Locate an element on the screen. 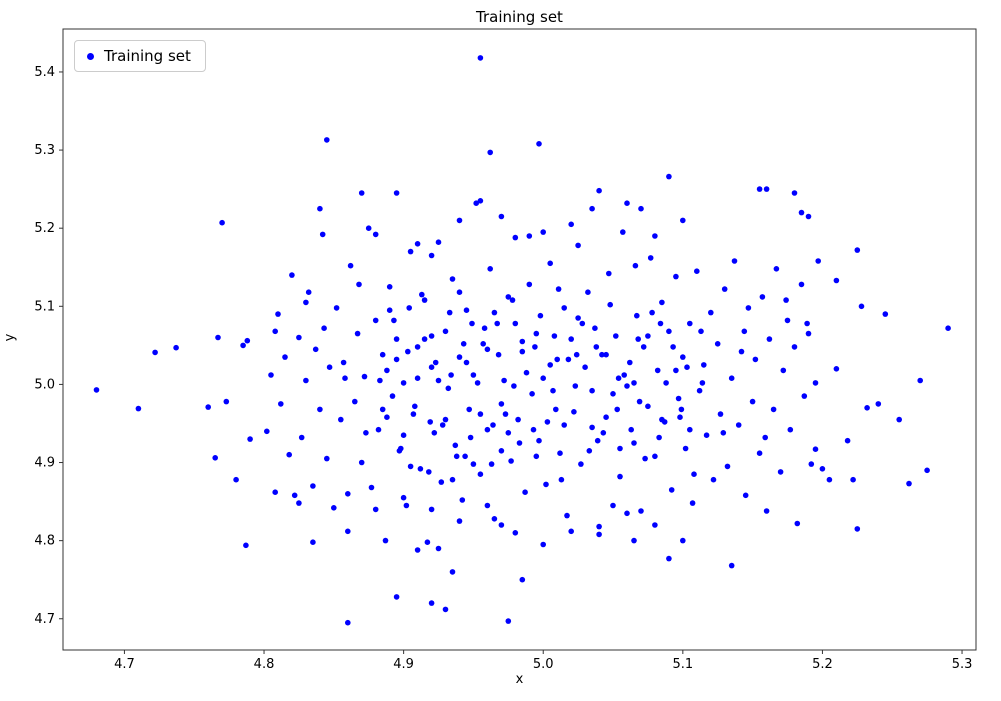 The height and width of the screenshot is (701, 1001). x-tick-label: 5.3 is located at coordinates (962, 664).